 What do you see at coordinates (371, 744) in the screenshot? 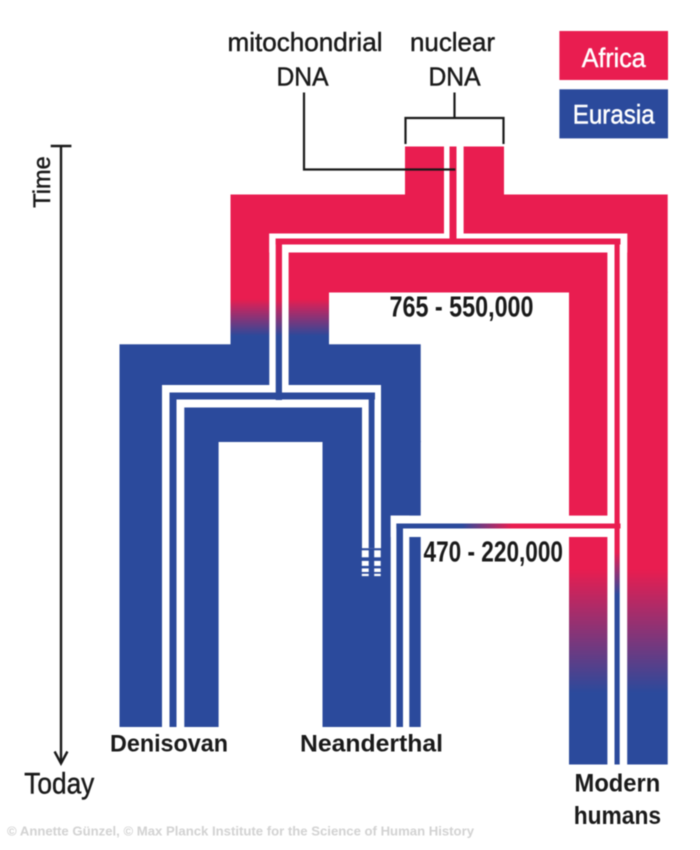
I see `svg-text: Neanderthal` at bounding box center [371, 744].